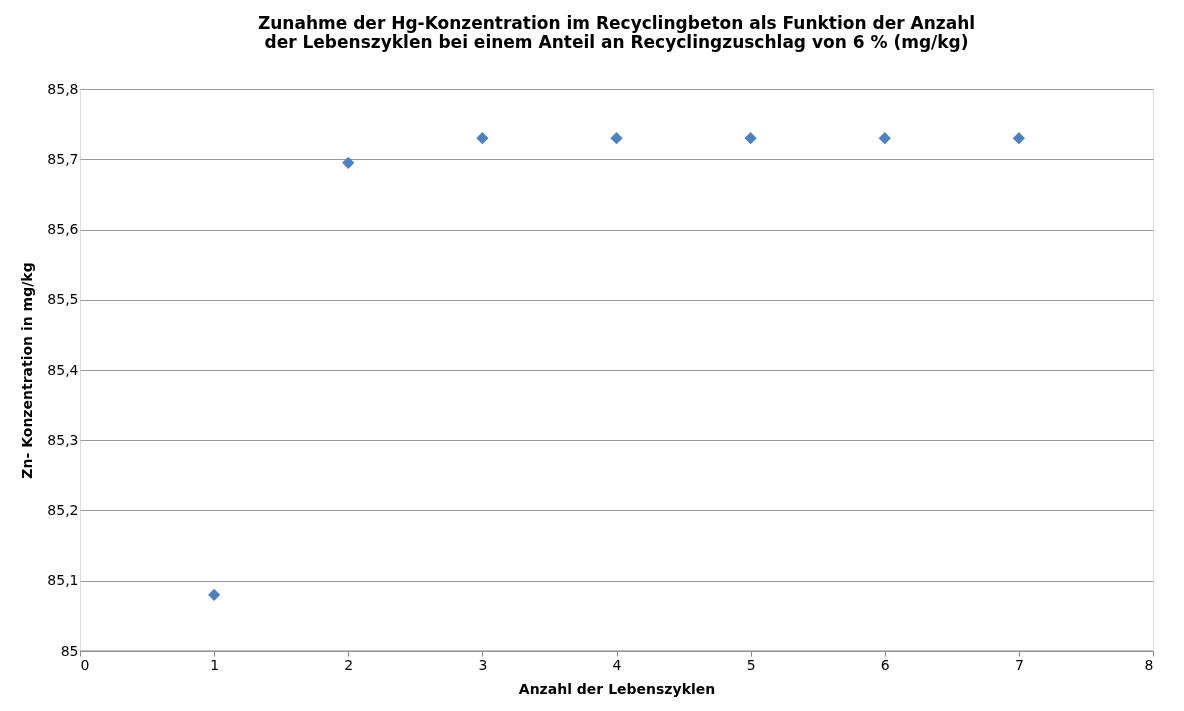  What do you see at coordinates (885, 664) in the screenshot?
I see `x-tick-label: 6` at bounding box center [885, 664].